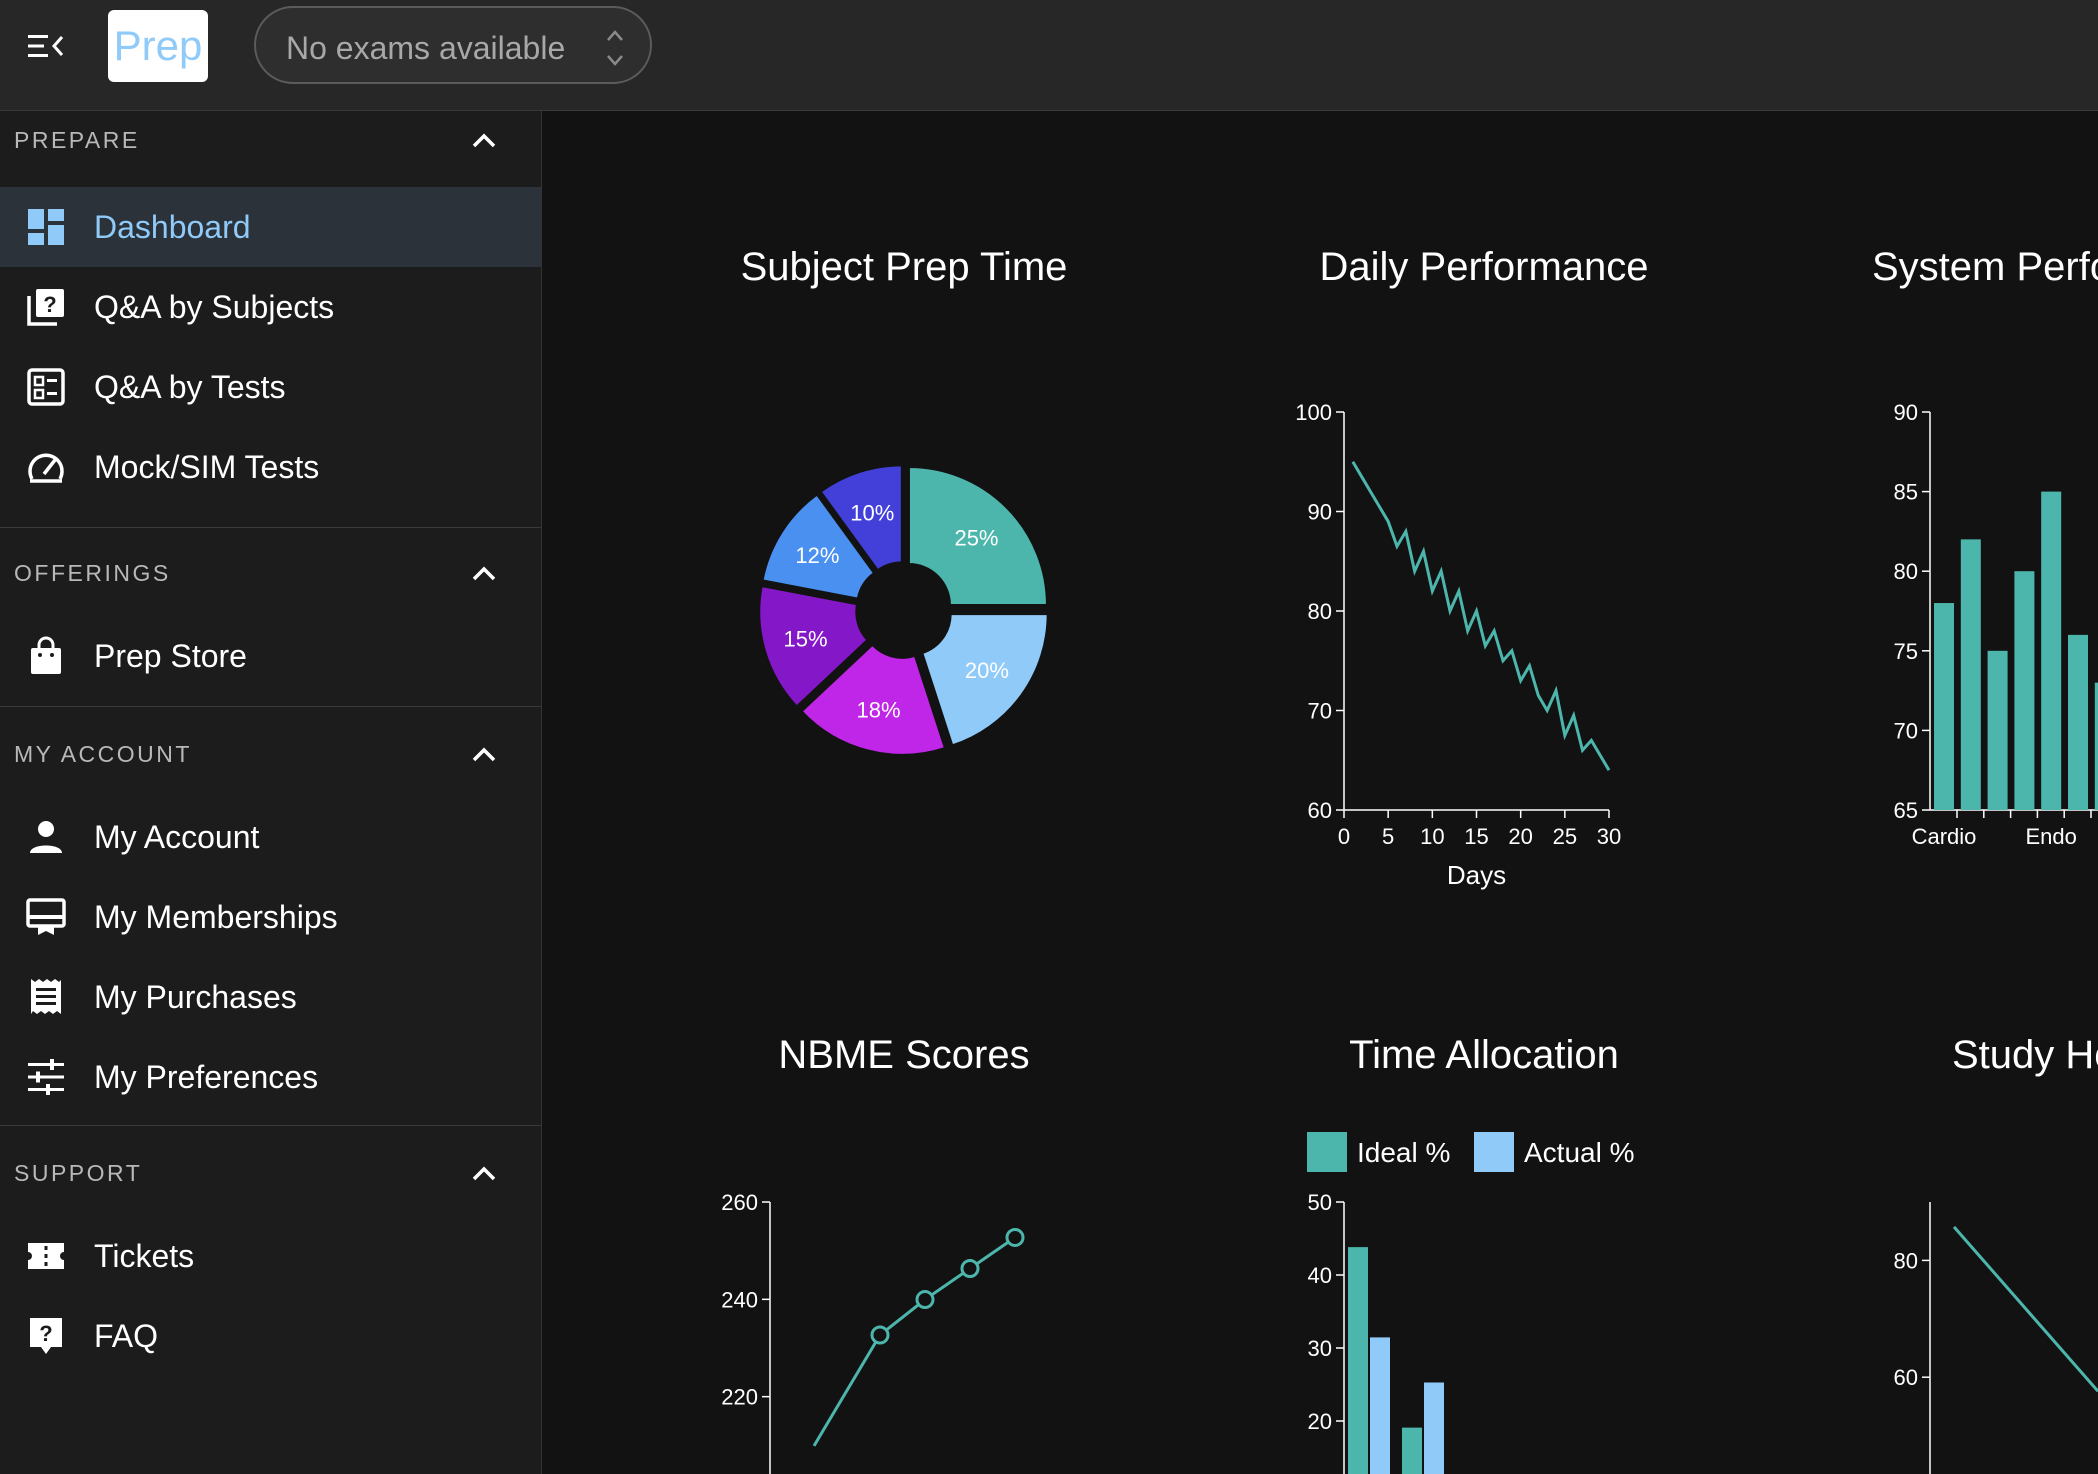 The width and height of the screenshot is (2098, 1474). Describe the element at coordinates (214, 307) in the screenshot. I see `sidebar-item-label: Q&A by Subjects` at that location.